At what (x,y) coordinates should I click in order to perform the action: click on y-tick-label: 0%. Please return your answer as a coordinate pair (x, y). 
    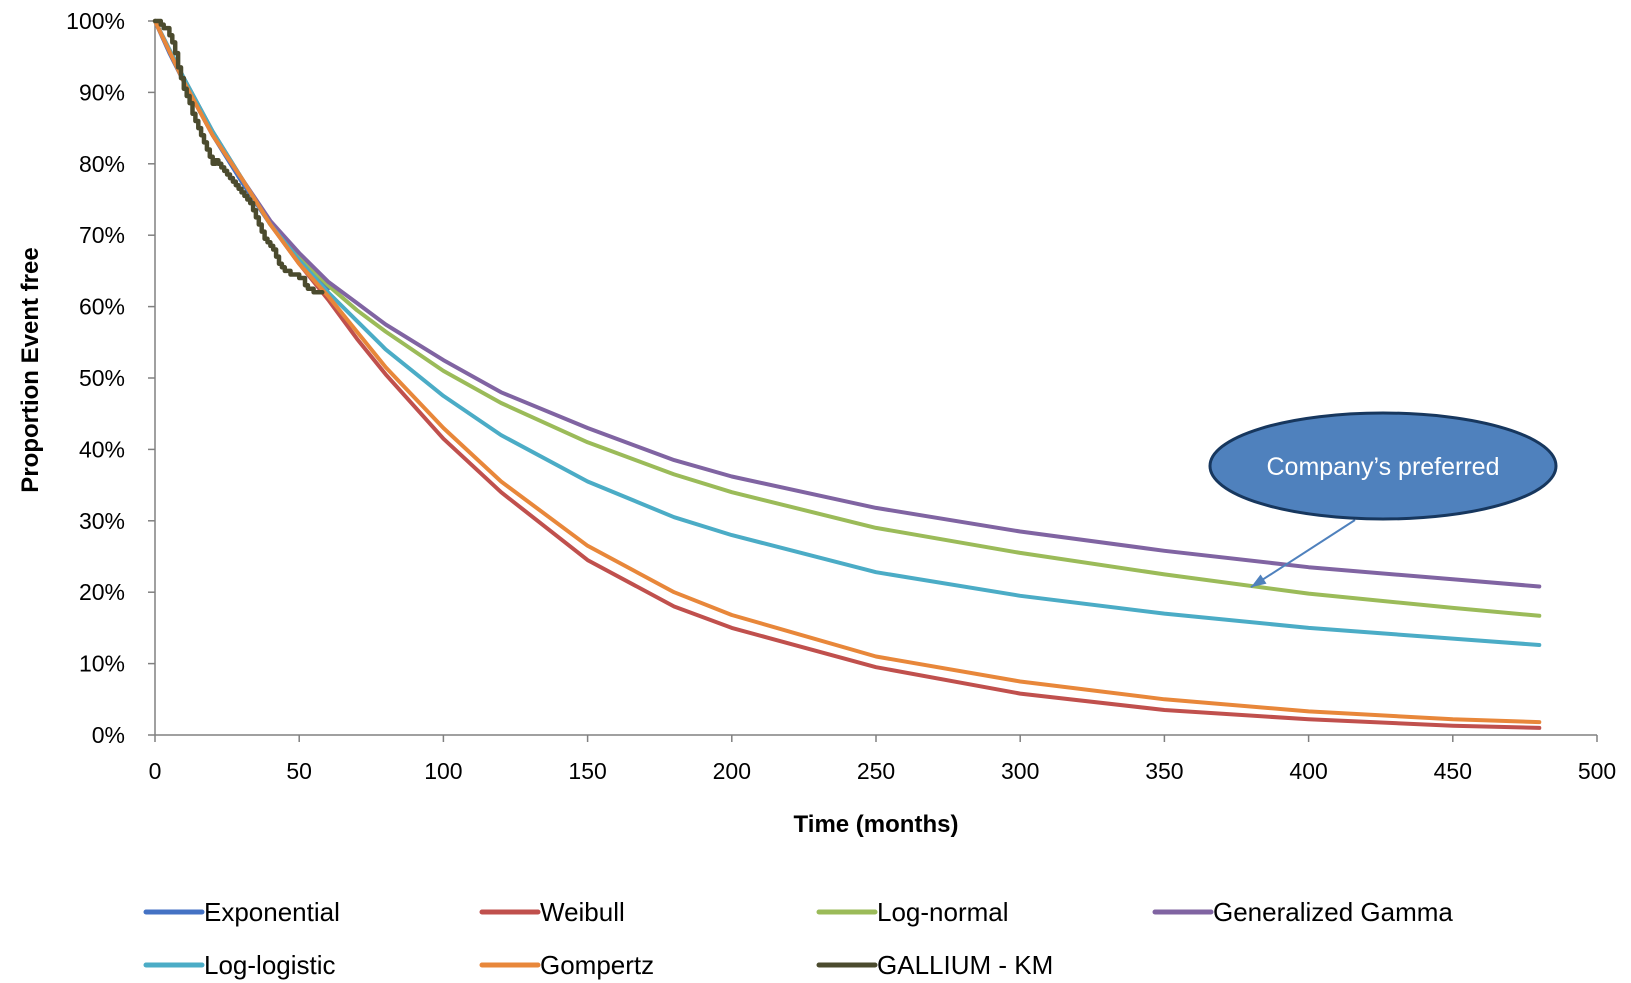
    Looking at the image, I should click on (108, 735).